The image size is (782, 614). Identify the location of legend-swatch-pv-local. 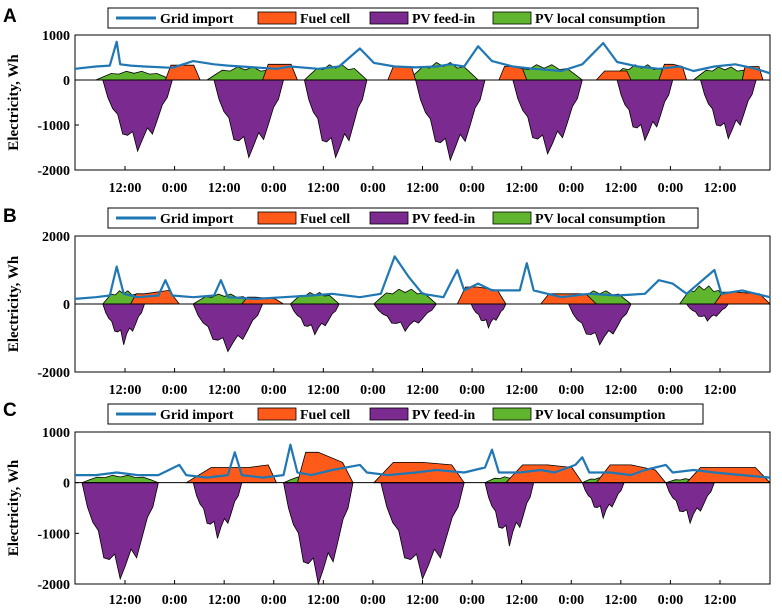
(512, 414).